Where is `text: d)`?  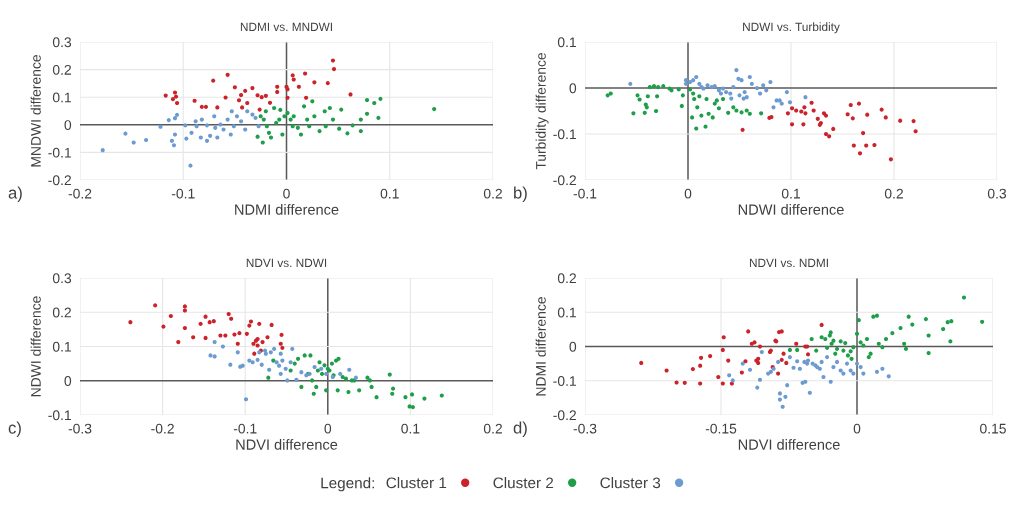
text: d) is located at coordinates (520, 429).